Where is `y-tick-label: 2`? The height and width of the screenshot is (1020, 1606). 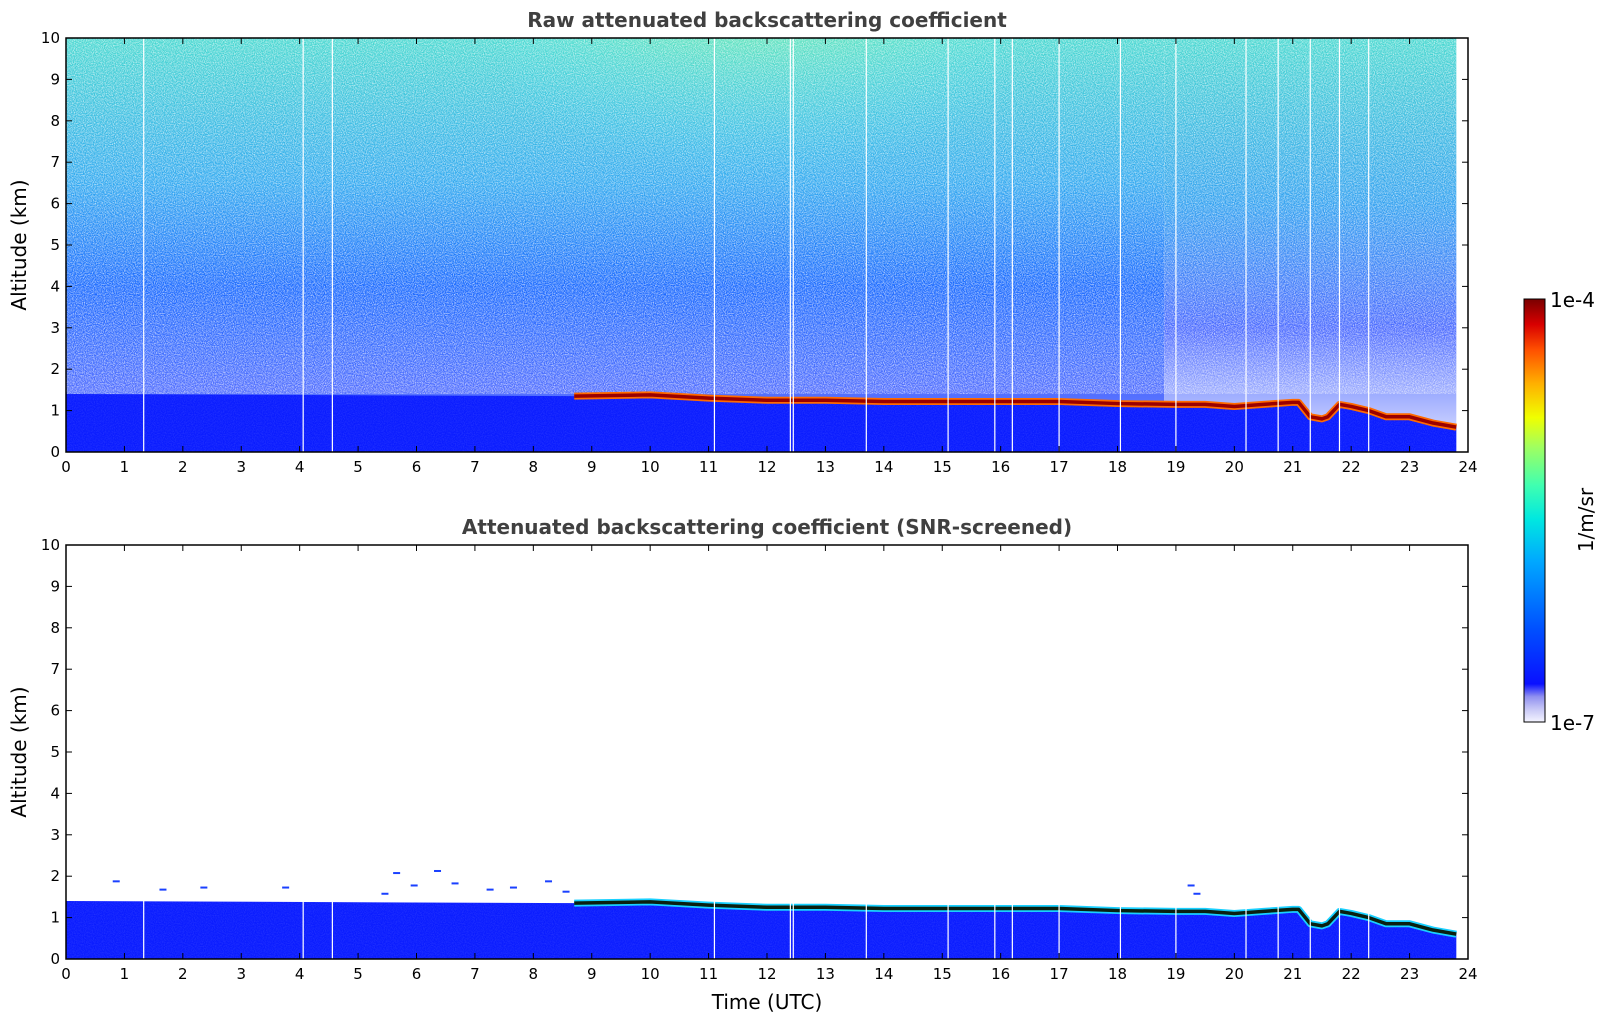 y-tick-label: 2 is located at coordinates (55, 369).